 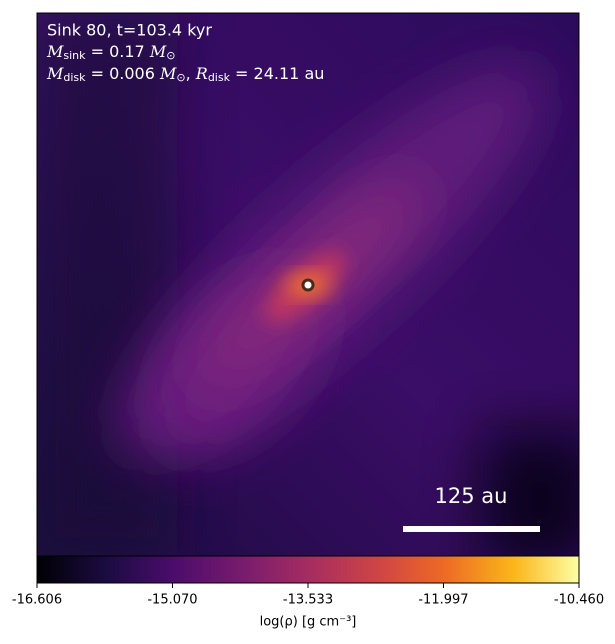 I want to click on annotation-line: Sink 80, t=103.4 kyr, so click(x=129, y=30).